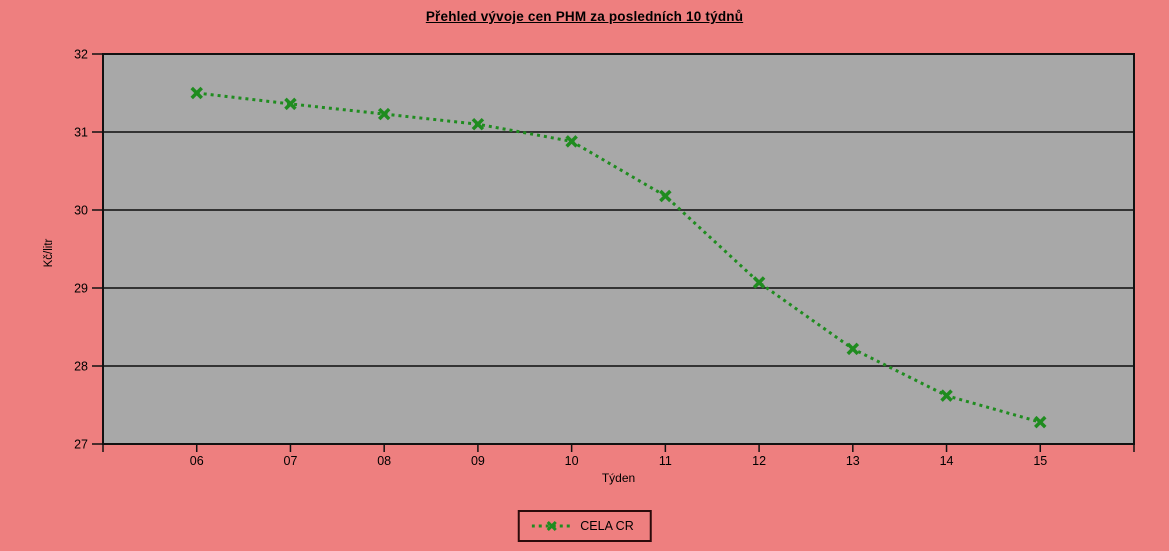 This screenshot has width=1169, height=551. What do you see at coordinates (1040, 461) in the screenshot?
I see `x-axis-tick-label: 15` at bounding box center [1040, 461].